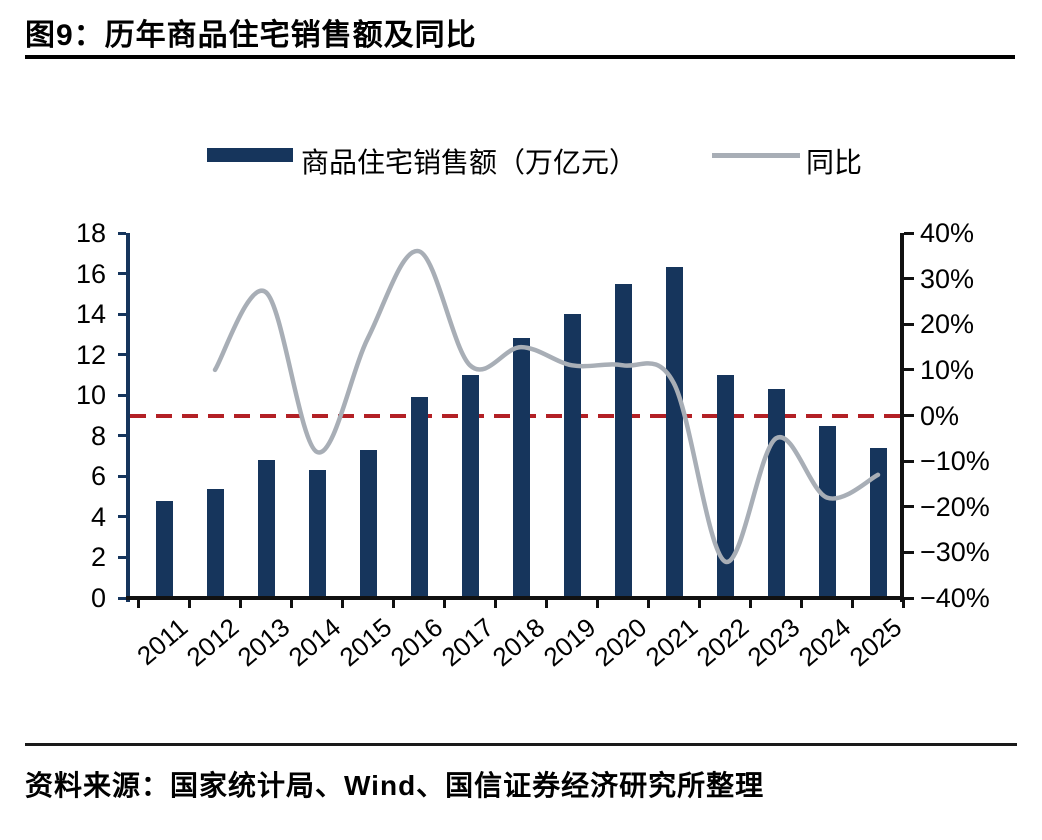 Image resolution: width=1042 pixels, height=840 pixels. Describe the element at coordinates (90, 354) in the screenshot. I see `y-axis-left-tick-label: 12` at that location.